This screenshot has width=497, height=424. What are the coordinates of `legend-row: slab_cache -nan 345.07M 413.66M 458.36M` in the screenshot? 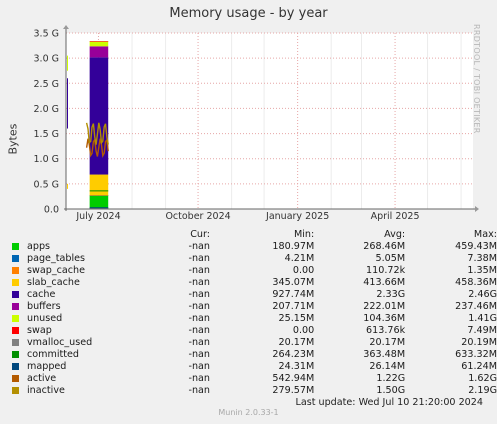 It's located at (254, 283).